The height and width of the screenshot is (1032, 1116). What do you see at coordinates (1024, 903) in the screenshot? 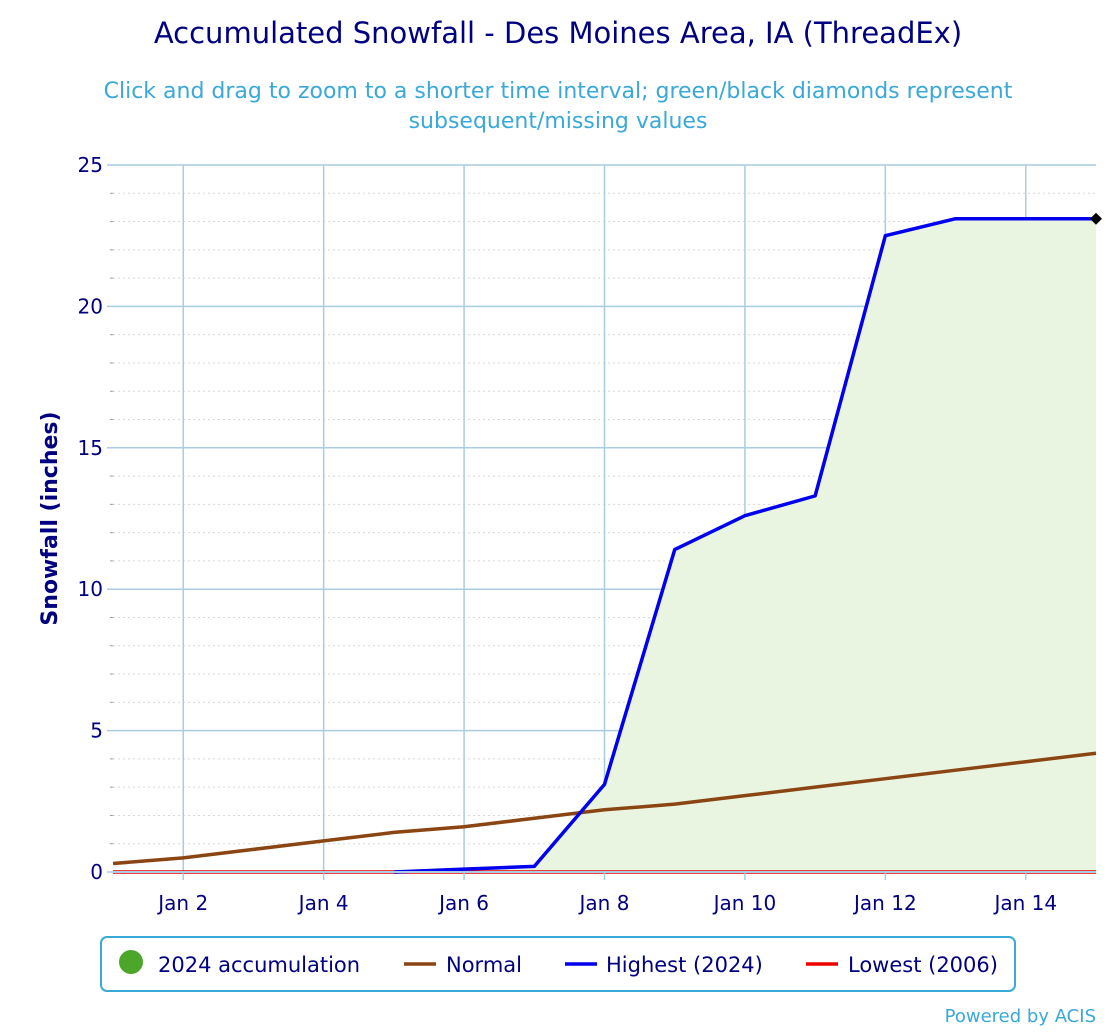
I see `x-tick-label: Jan 14` at bounding box center [1024, 903].